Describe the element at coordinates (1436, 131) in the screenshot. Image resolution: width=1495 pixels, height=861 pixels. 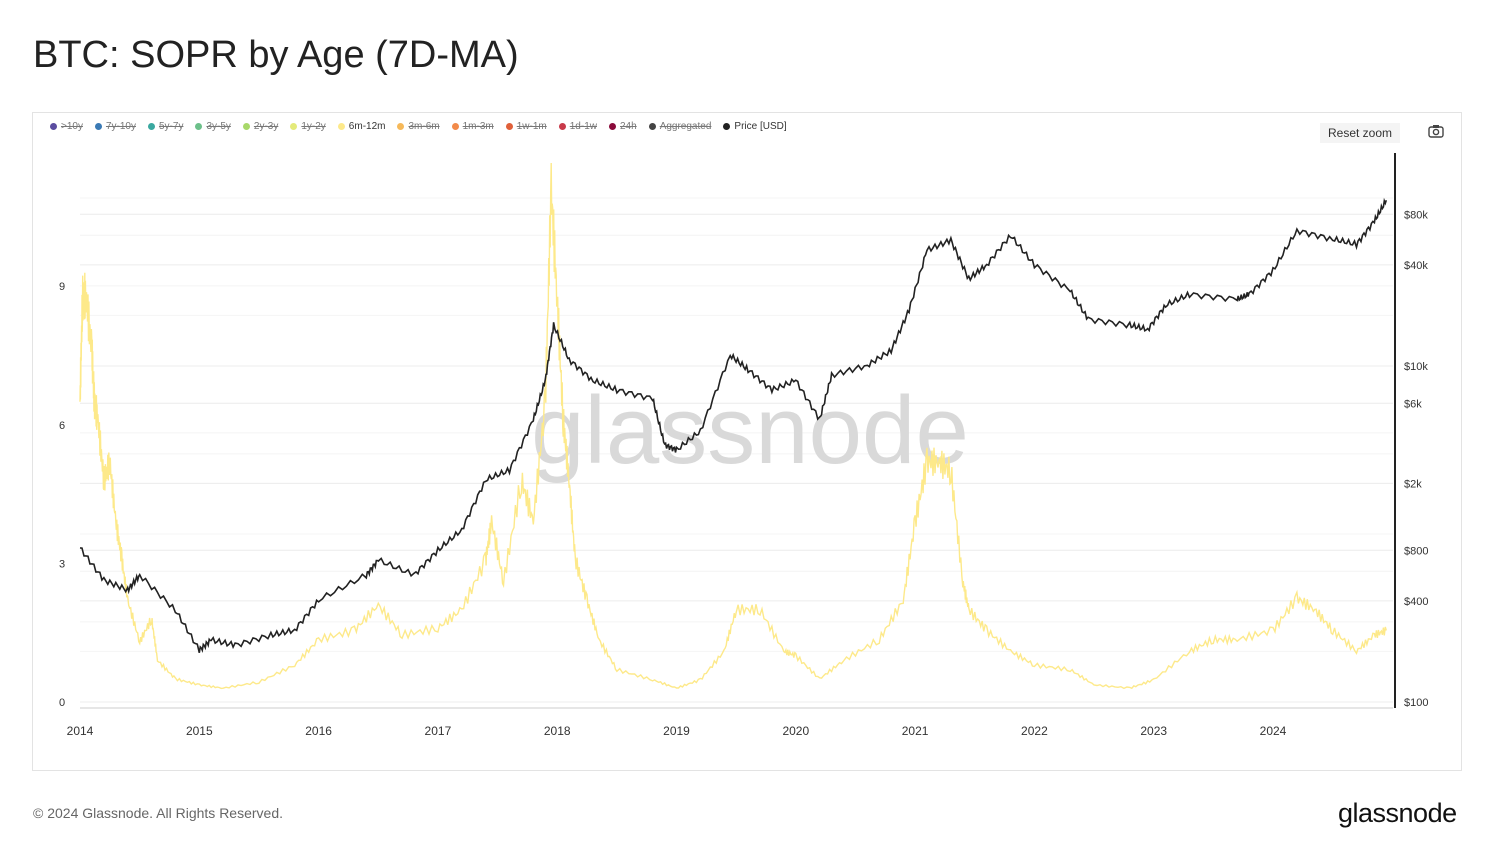
I see `camera-icon` at that location.